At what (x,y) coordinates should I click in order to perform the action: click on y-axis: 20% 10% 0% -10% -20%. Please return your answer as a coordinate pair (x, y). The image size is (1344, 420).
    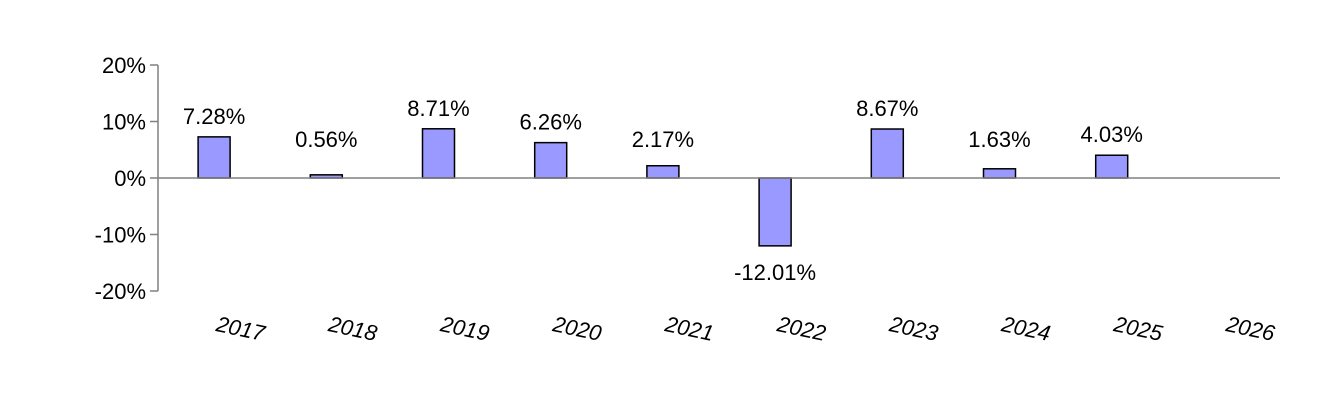
    Looking at the image, I should click on (127, 178).